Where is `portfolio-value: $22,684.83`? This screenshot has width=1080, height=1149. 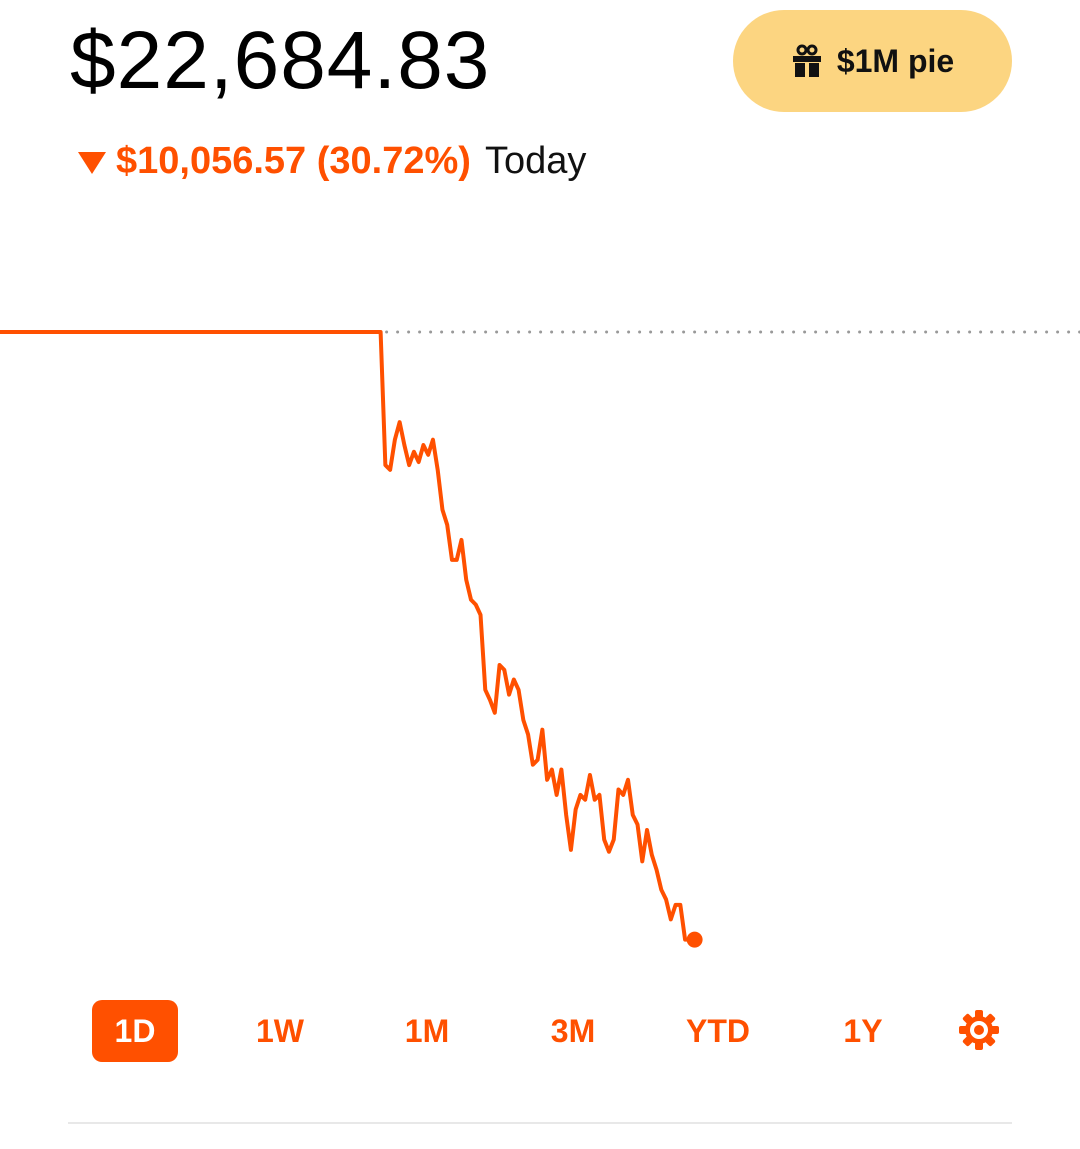
portfolio-value: $22,684.83 is located at coordinates (280, 60).